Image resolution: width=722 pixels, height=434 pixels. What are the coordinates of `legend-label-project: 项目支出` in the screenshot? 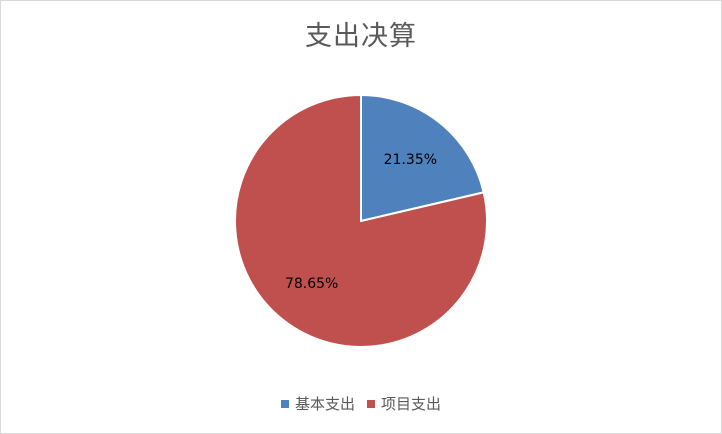 It's located at (411, 404).